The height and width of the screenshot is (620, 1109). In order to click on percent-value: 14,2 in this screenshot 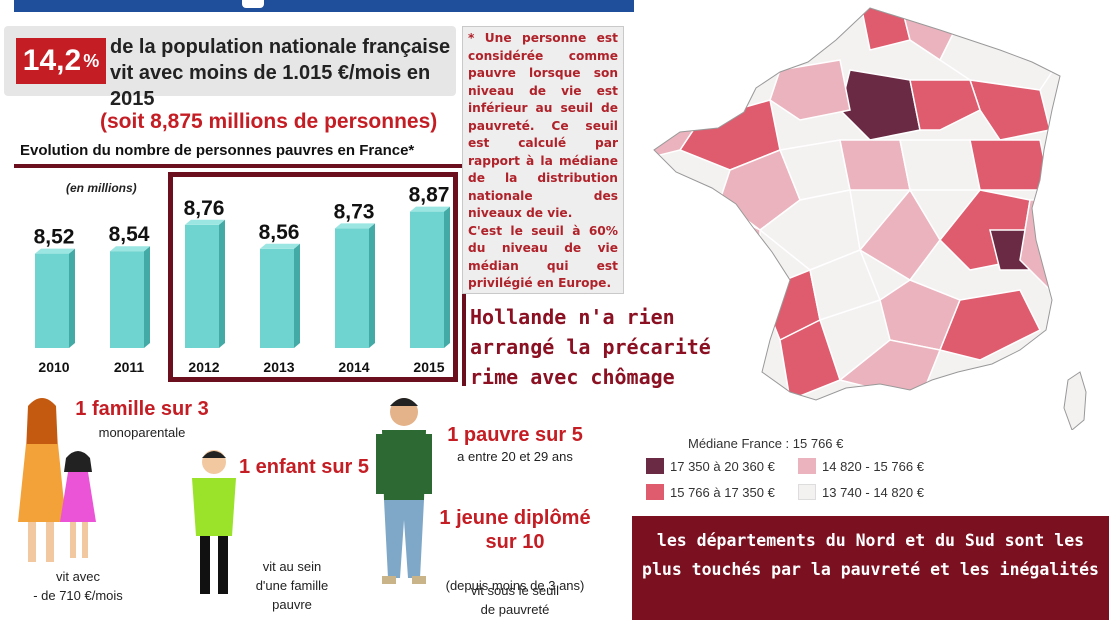, I will do `click(52, 60)`.